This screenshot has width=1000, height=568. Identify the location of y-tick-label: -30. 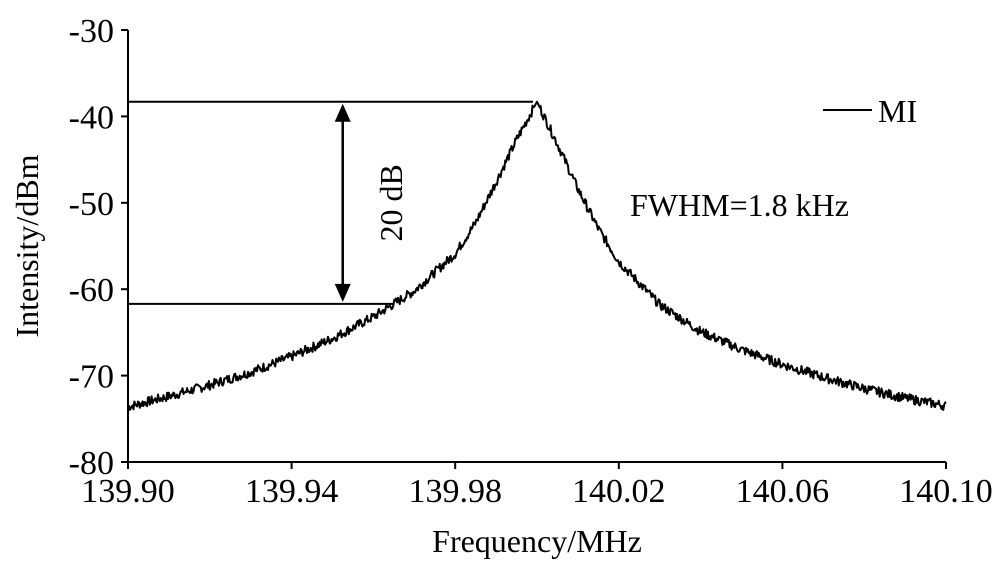
(91, 31).